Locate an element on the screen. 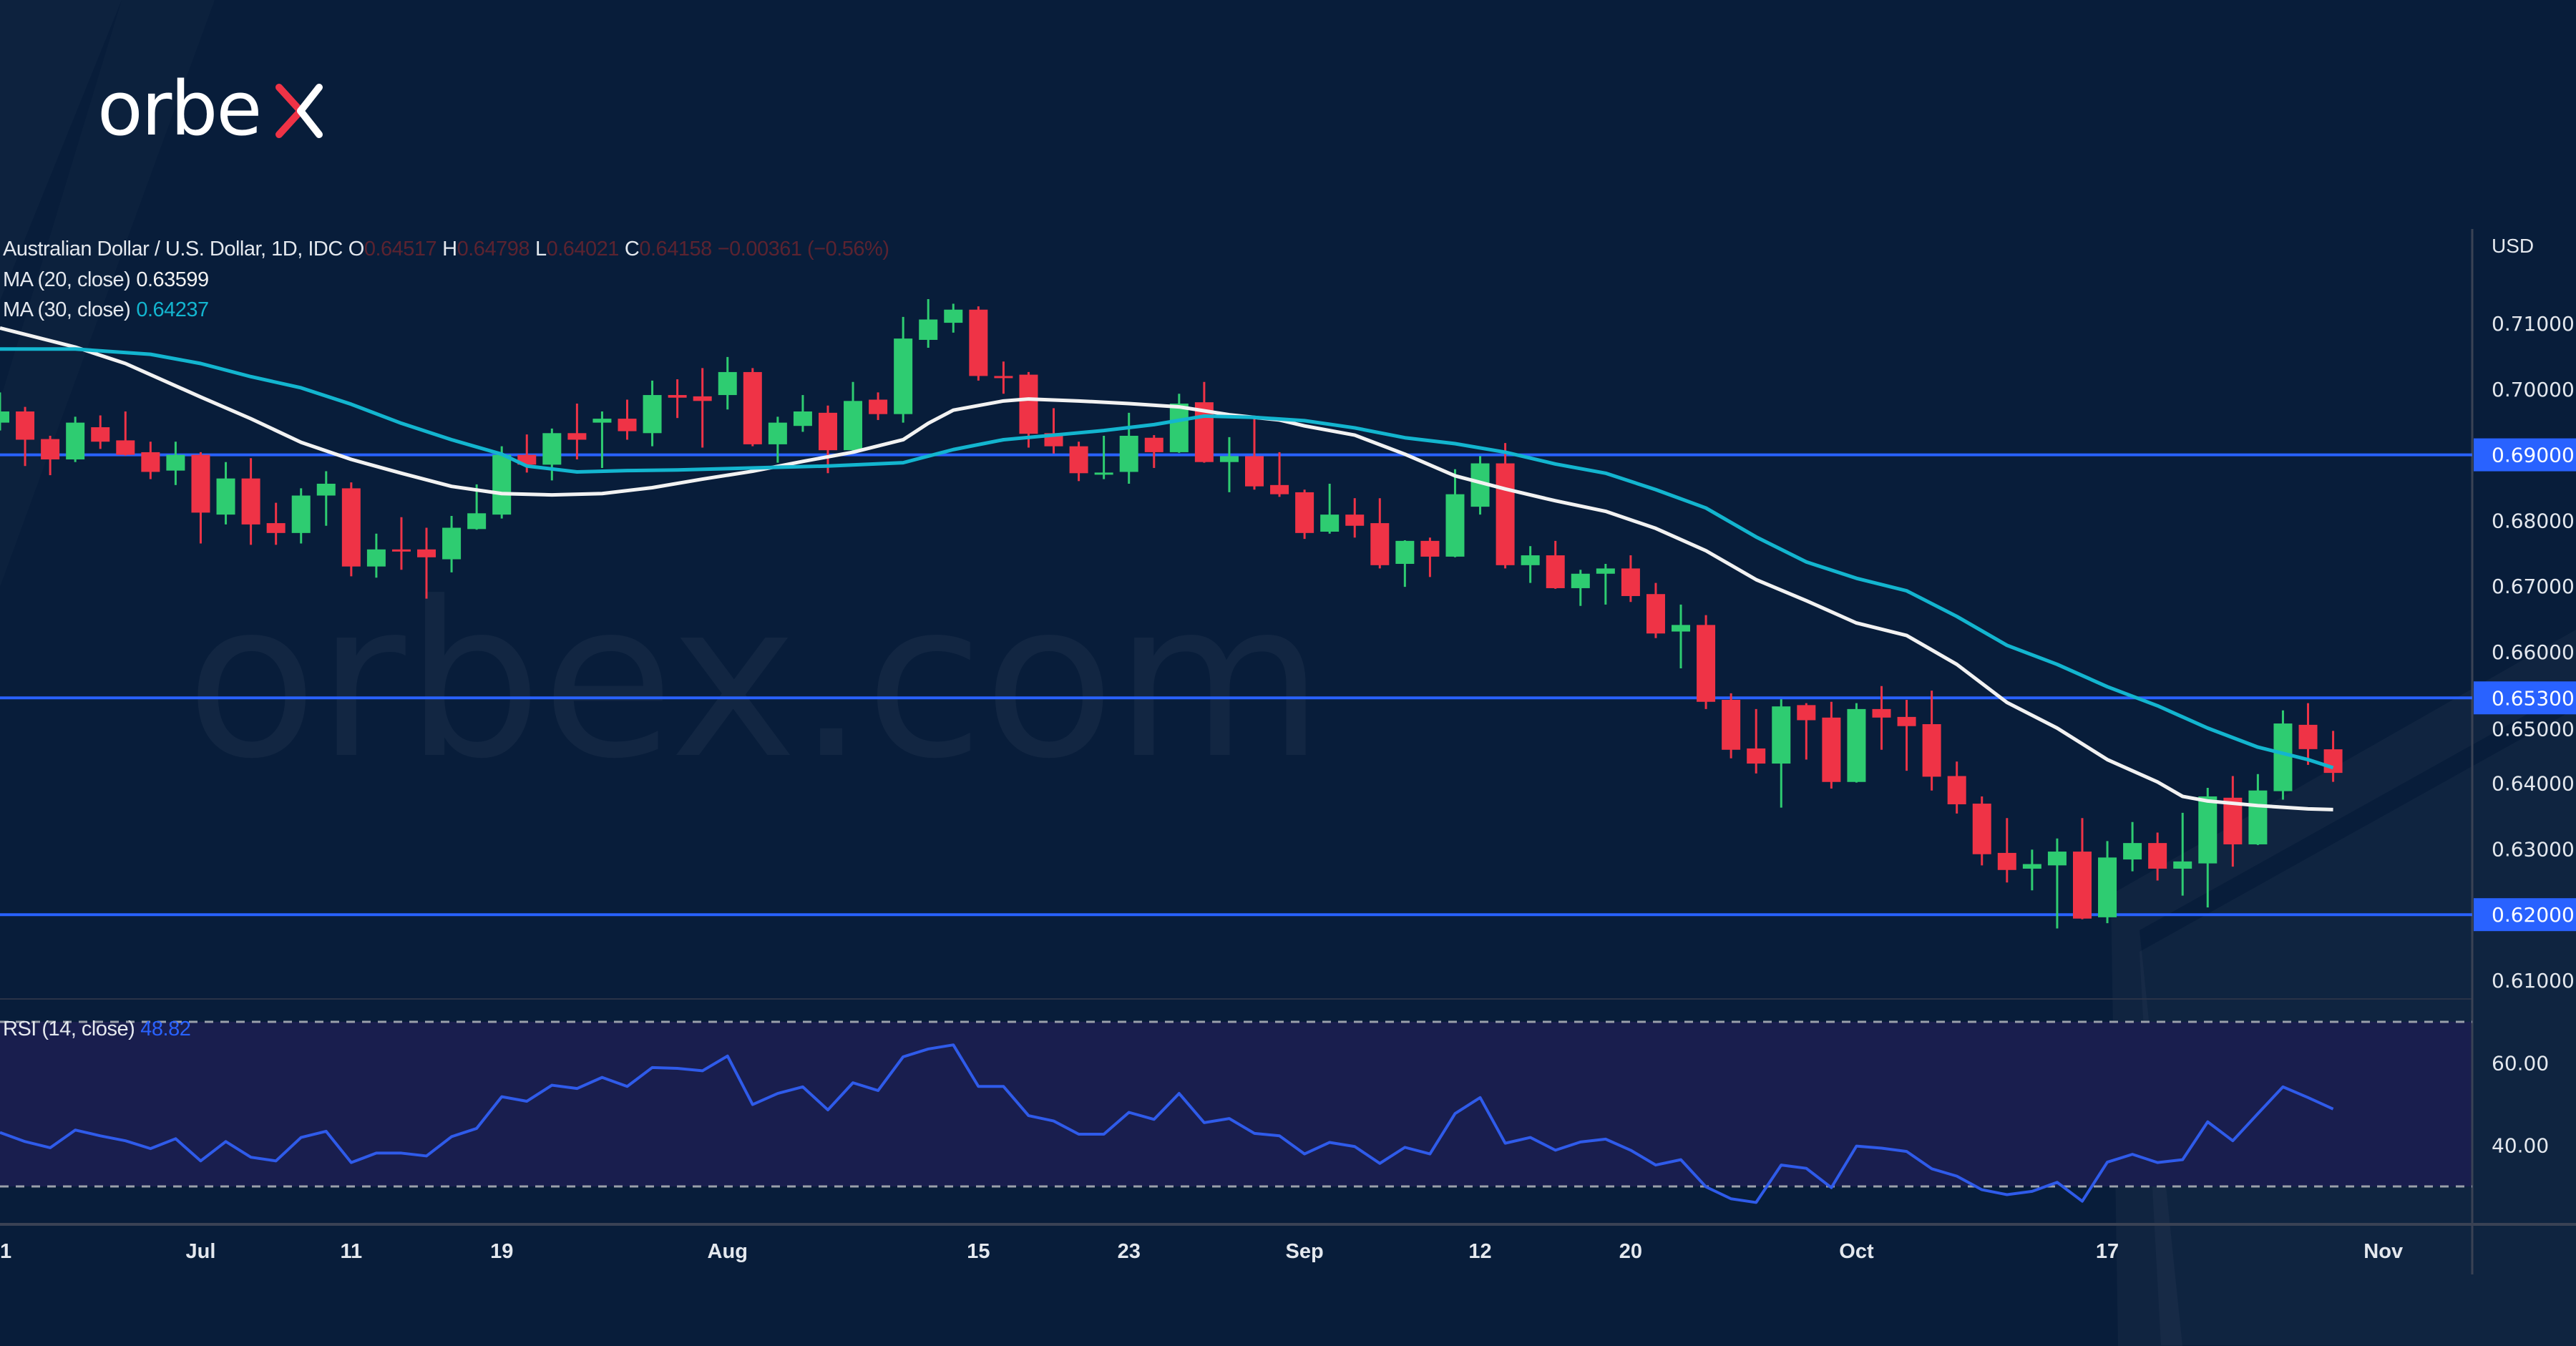 The height and width of the screenshot is (1346, 2576). price-tick-label: 0.68000 is located at coordinates (2533, 520).